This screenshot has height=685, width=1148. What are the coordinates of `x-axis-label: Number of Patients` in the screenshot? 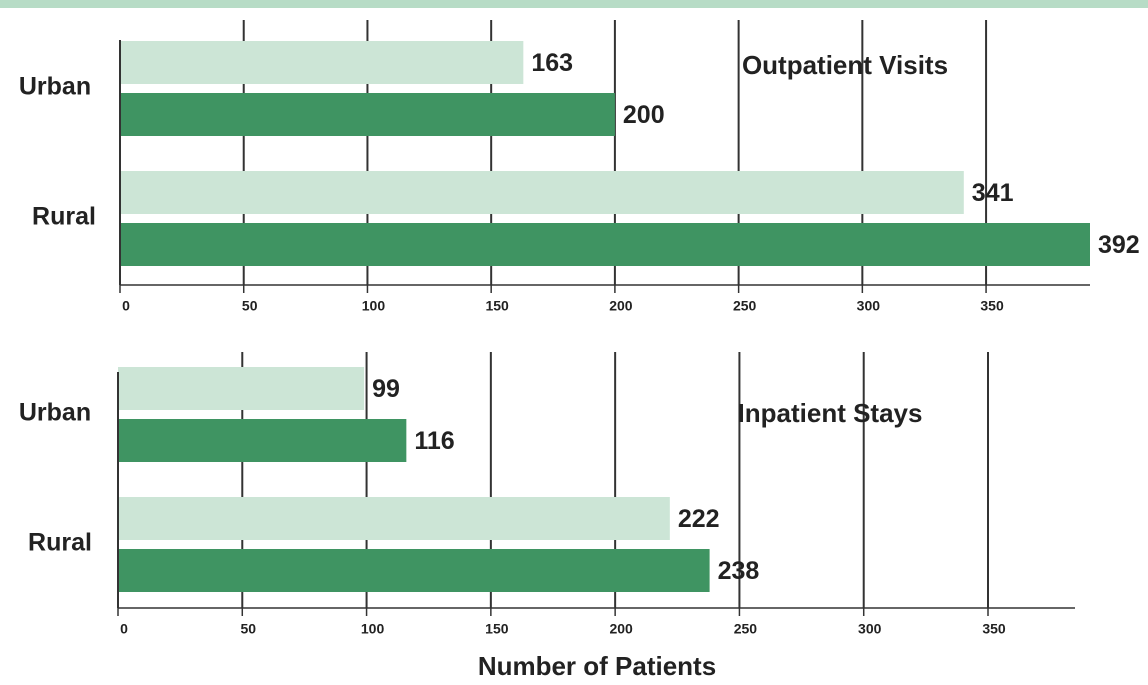 It's located at (597, 666).